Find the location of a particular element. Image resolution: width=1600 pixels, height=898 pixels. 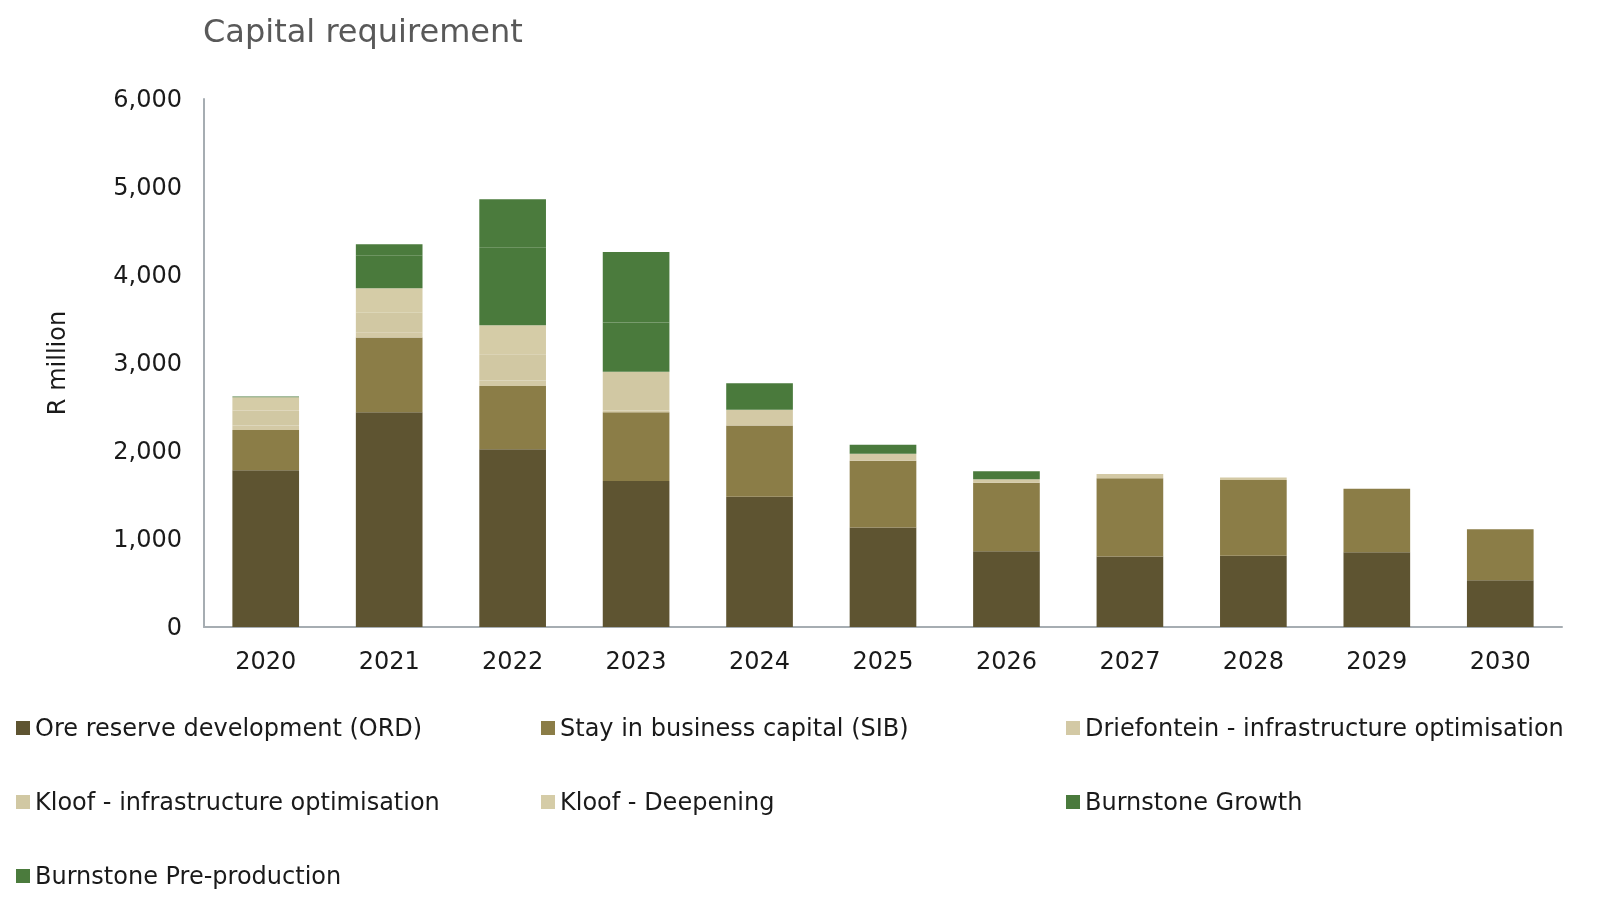

y-tick-label: 3,000 is located at coordinates (147, 363).